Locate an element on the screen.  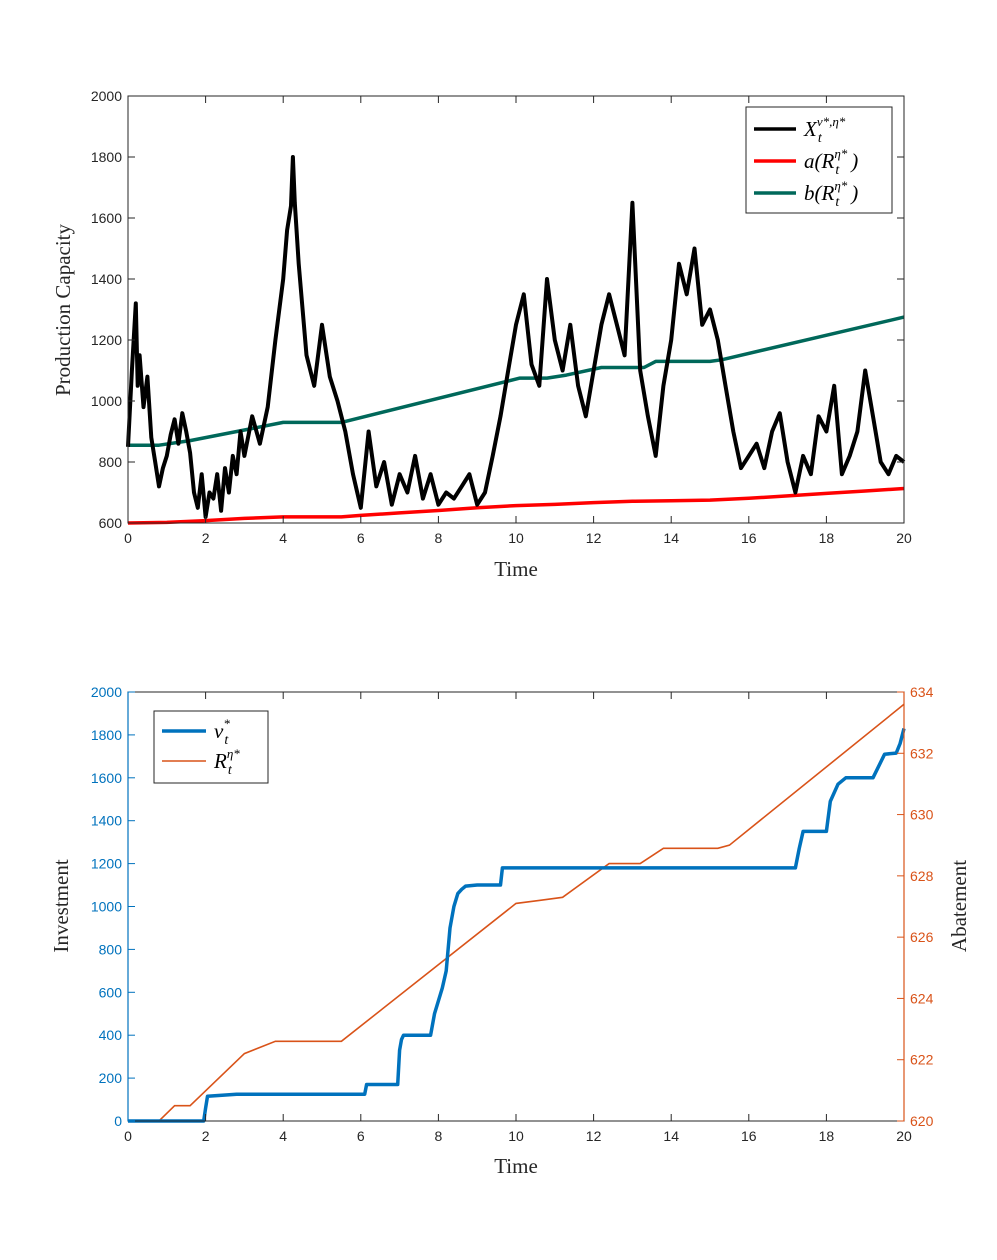
top-x-axis-label: Time is located at coordinates (516, 569).